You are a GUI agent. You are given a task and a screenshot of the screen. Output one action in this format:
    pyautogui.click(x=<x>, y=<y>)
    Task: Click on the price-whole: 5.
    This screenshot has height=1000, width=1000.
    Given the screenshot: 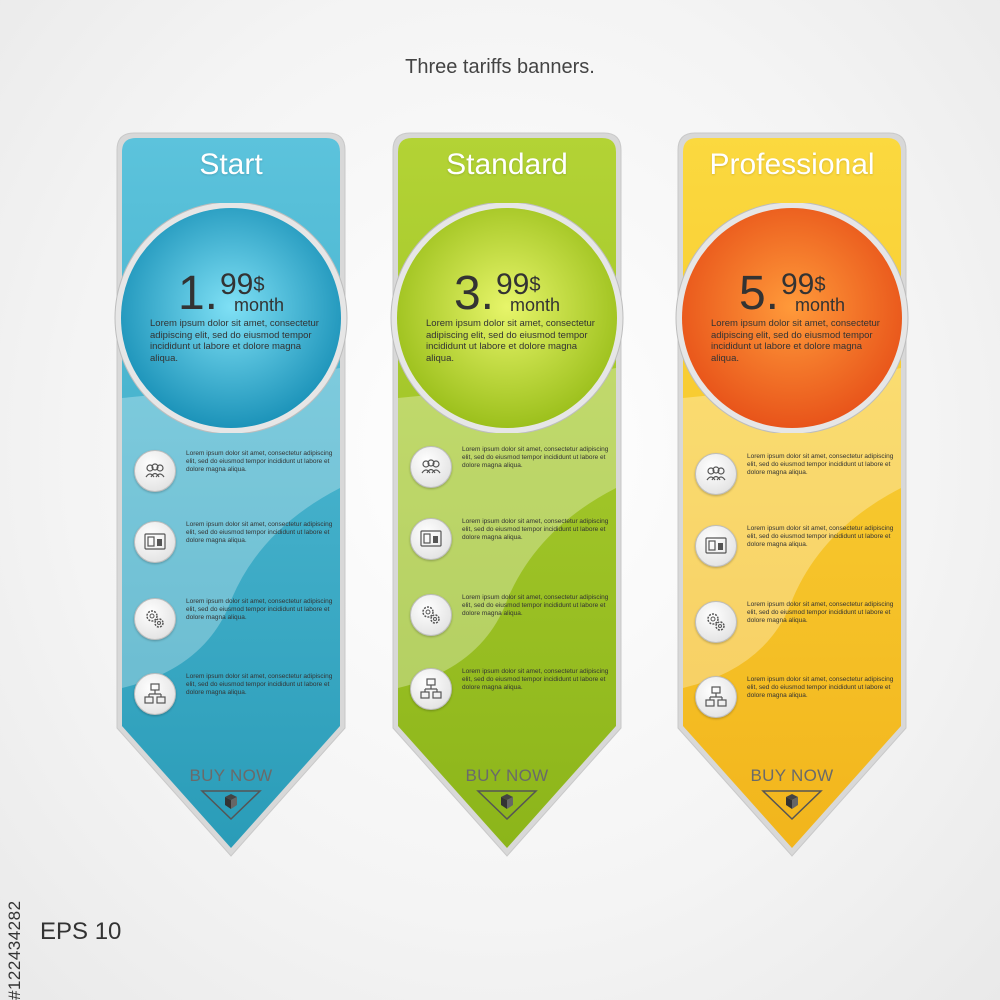 What is the action you would take?
    pyautogui.click(x=758, y=293)
    